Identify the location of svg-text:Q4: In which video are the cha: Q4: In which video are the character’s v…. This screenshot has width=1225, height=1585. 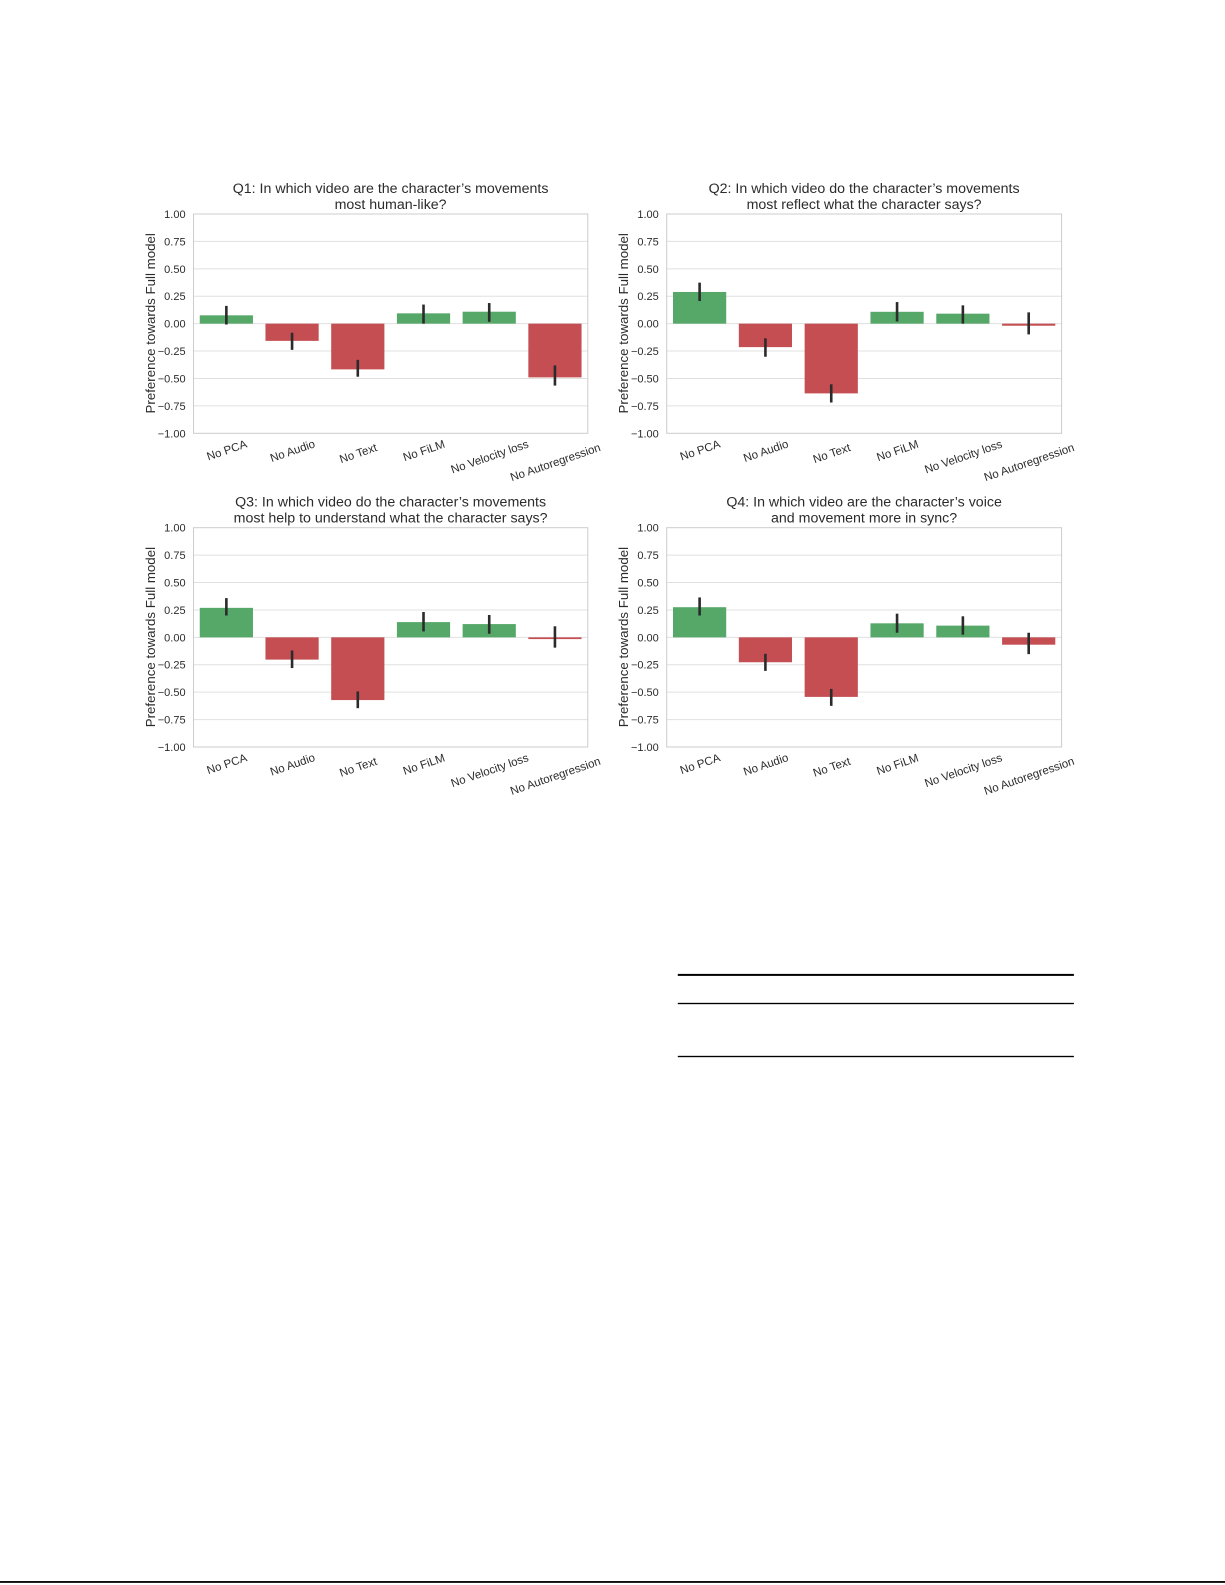
(864, 503).